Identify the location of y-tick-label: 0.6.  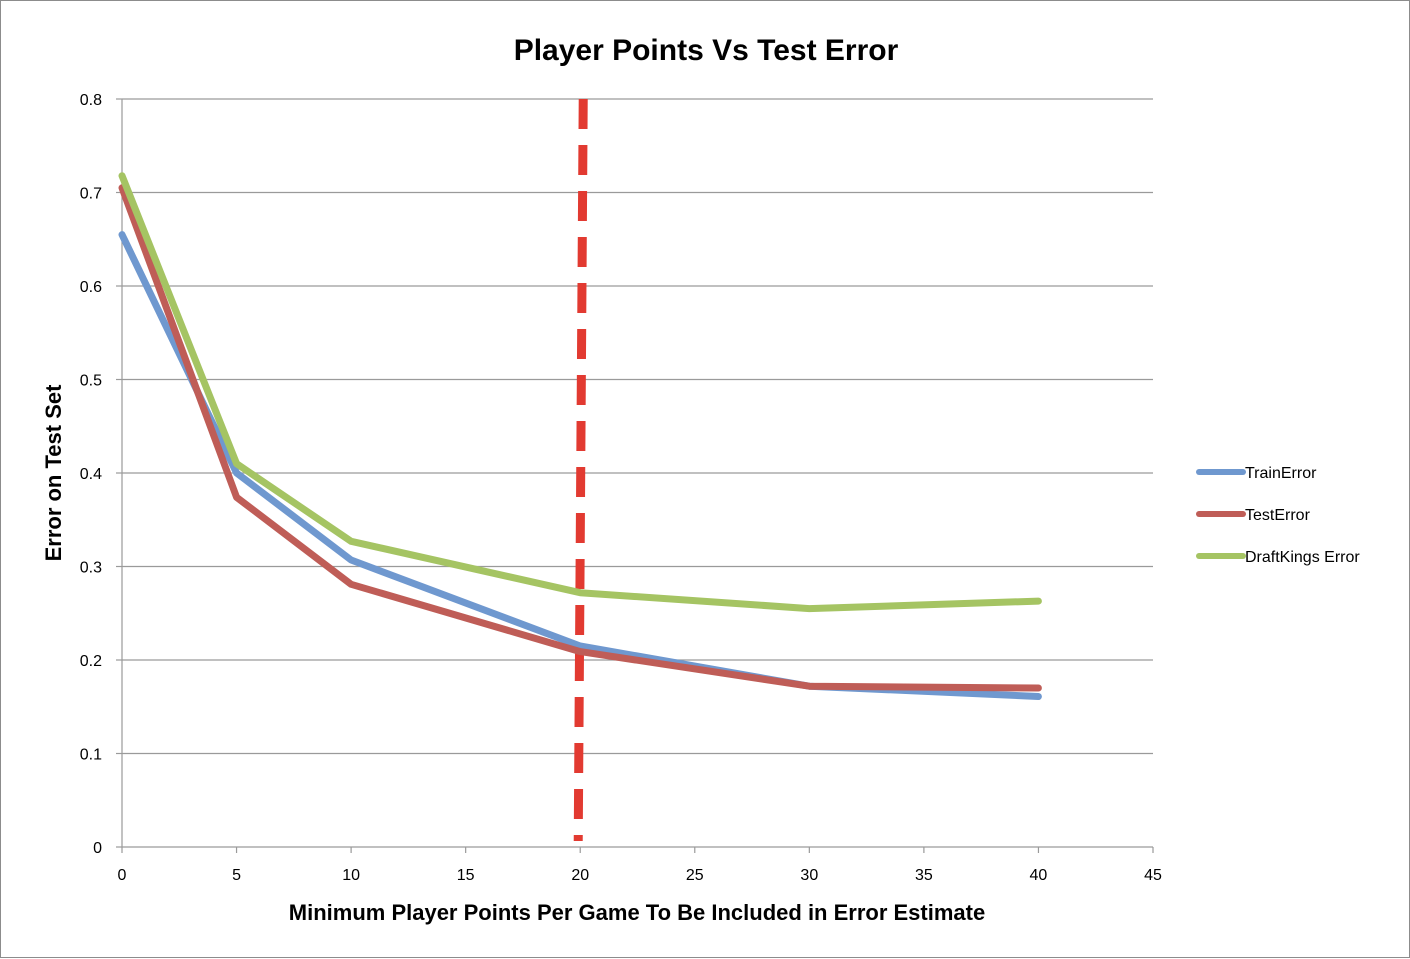
(91, 287).